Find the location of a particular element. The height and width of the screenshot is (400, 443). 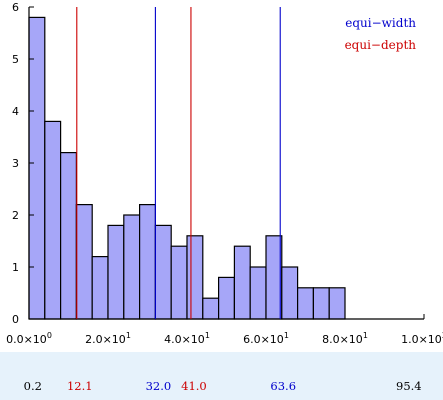

boundary-label: 0.2 is located at coordinates (33, 386).